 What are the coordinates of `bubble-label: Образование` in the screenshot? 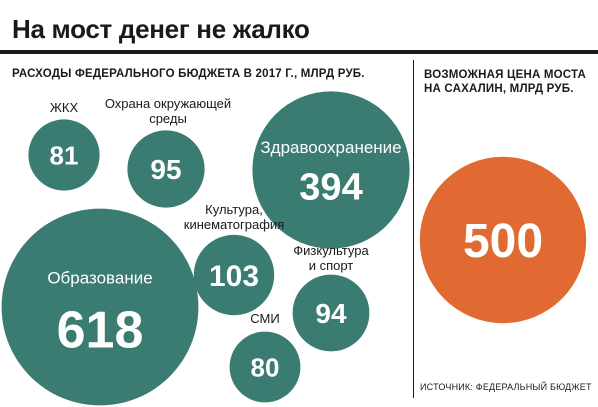 It's located at (99, 278).